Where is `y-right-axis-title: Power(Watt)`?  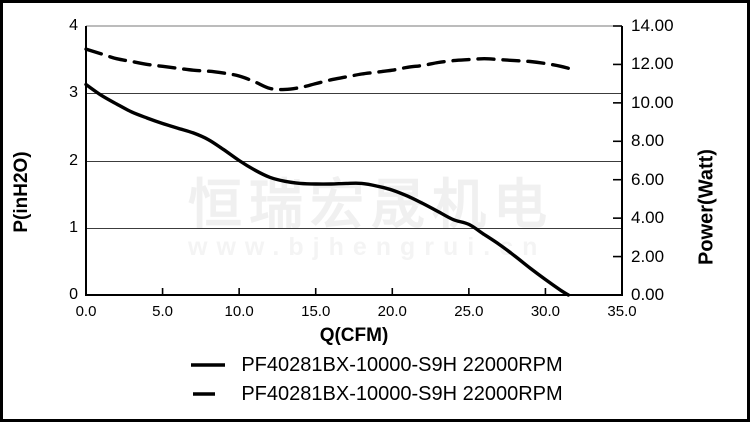 y-right-axis-title: Power(Watt) is located at coordinates (706, 207).